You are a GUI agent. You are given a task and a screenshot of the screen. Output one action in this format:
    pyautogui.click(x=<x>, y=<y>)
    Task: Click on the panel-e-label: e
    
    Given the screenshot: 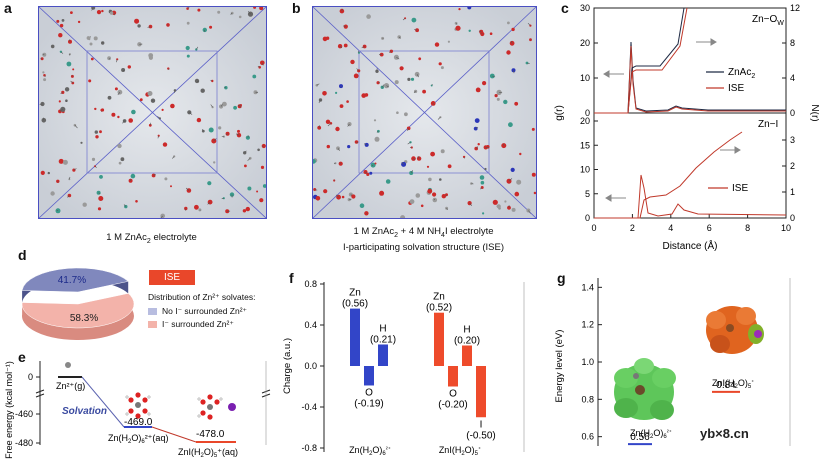 What is the action you would take?
    pyautogui.click(x=22, y=357)
    